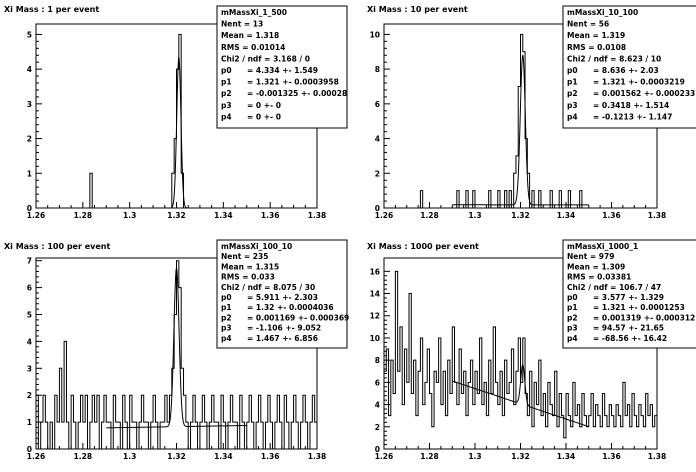  Describe the element at coordinates (29, 314) in the screenshot. I see `y-tick-label: 5` at that location.